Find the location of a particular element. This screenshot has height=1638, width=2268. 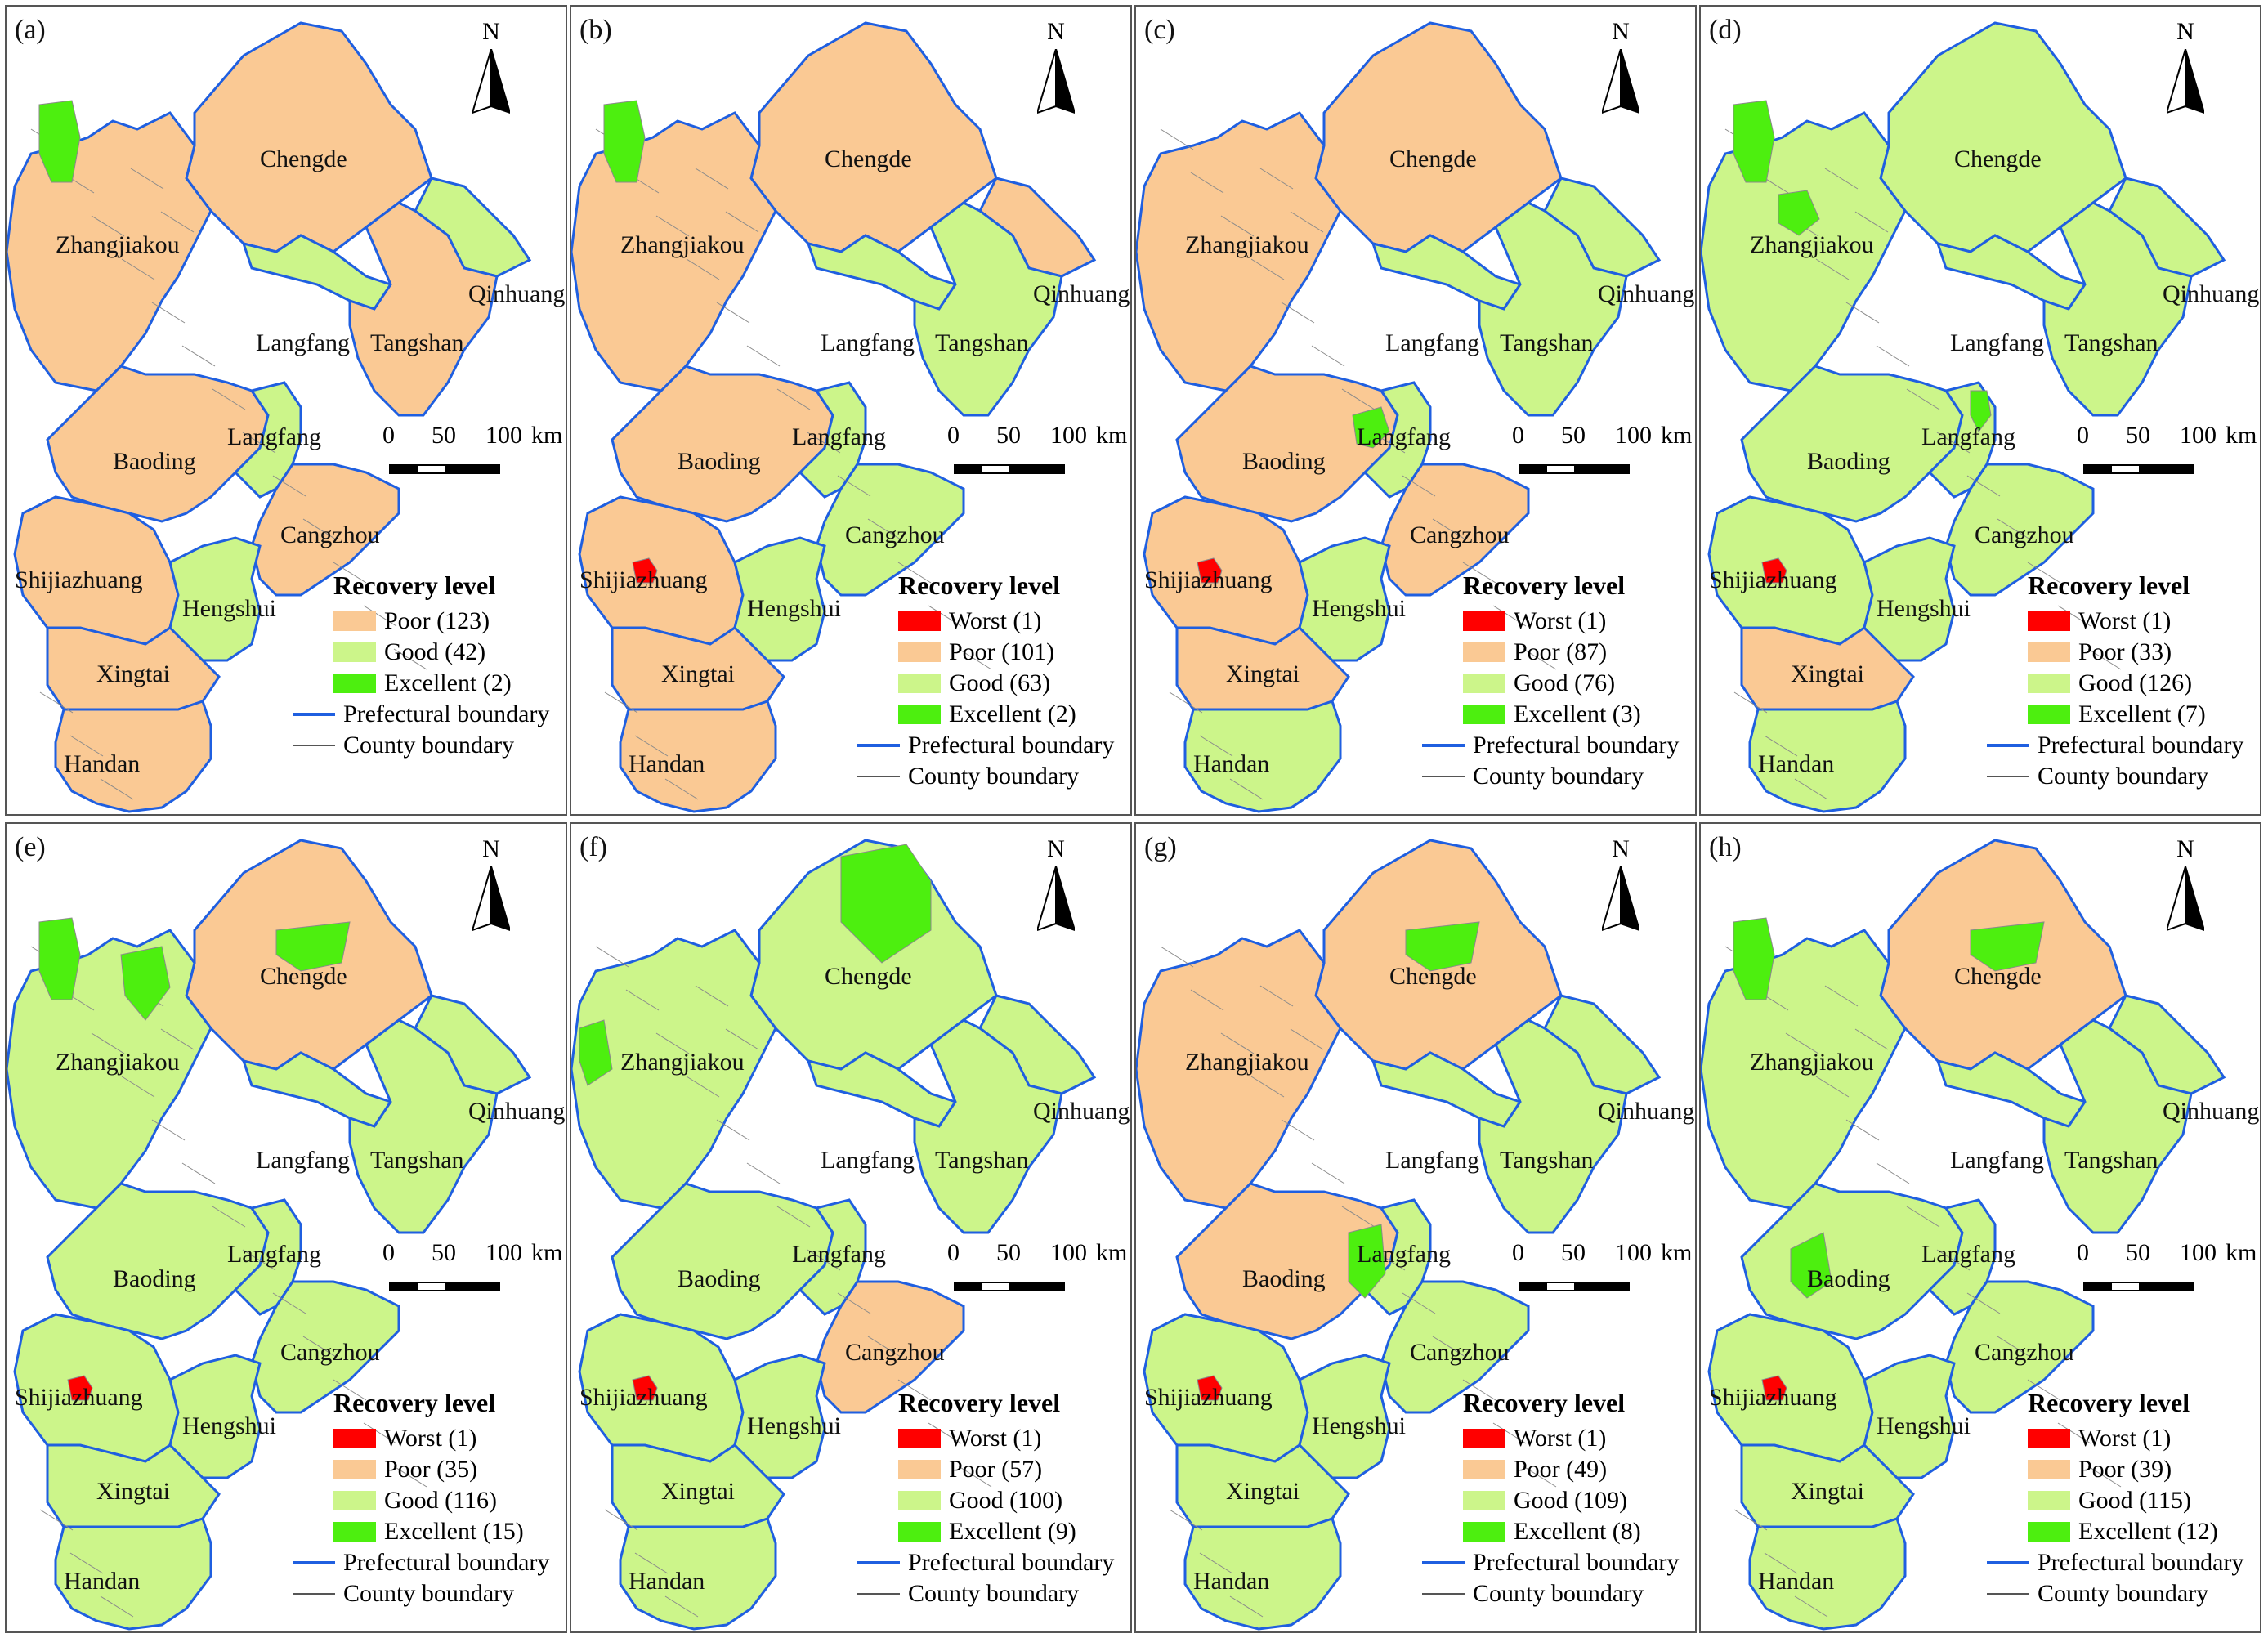

legend-swatch-good is located at coordinates (1484, 1500).